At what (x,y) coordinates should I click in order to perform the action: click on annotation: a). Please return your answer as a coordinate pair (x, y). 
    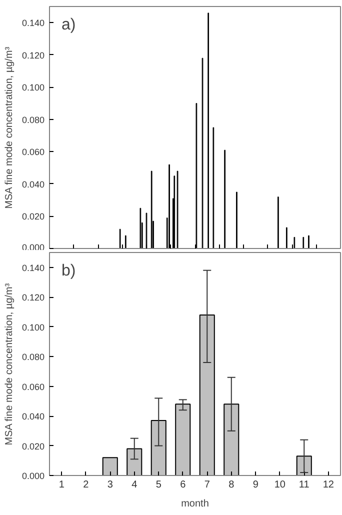
    Looking at the image, I should click on (69, 25).